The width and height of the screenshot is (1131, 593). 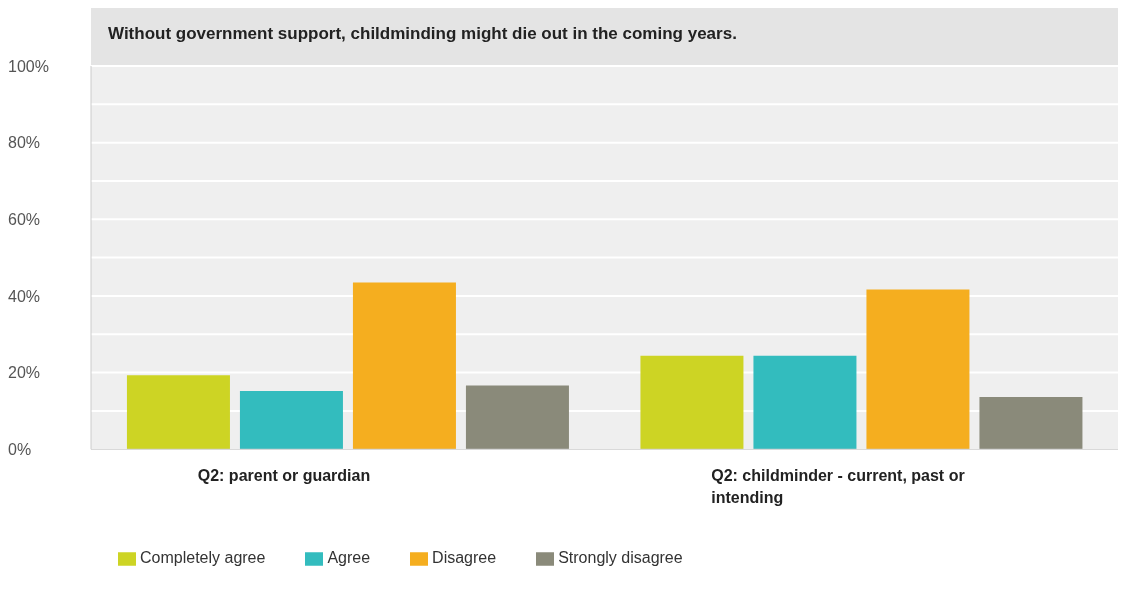 What do you see at coordinates (24, 373) in the screenshot?
I see `y-tick-label: 20%` at bounding box center [24, 373].